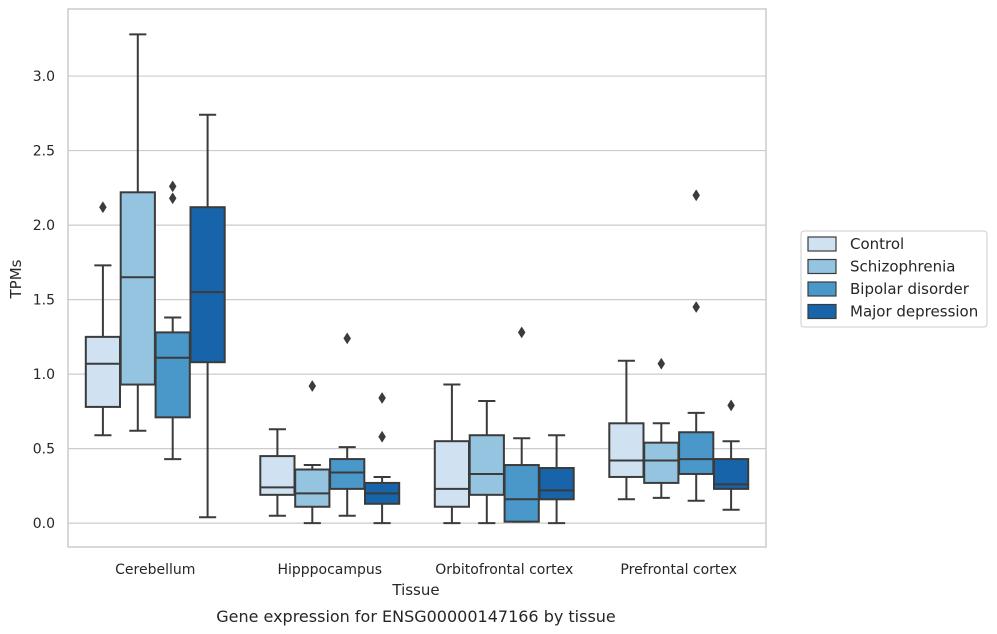 This screenshot has width=997, height=634. What do you see at coordinates (329, 570) in the screenshot?
I see `x-tick-label: Hipppocampus` at bounding box center [329, 570].